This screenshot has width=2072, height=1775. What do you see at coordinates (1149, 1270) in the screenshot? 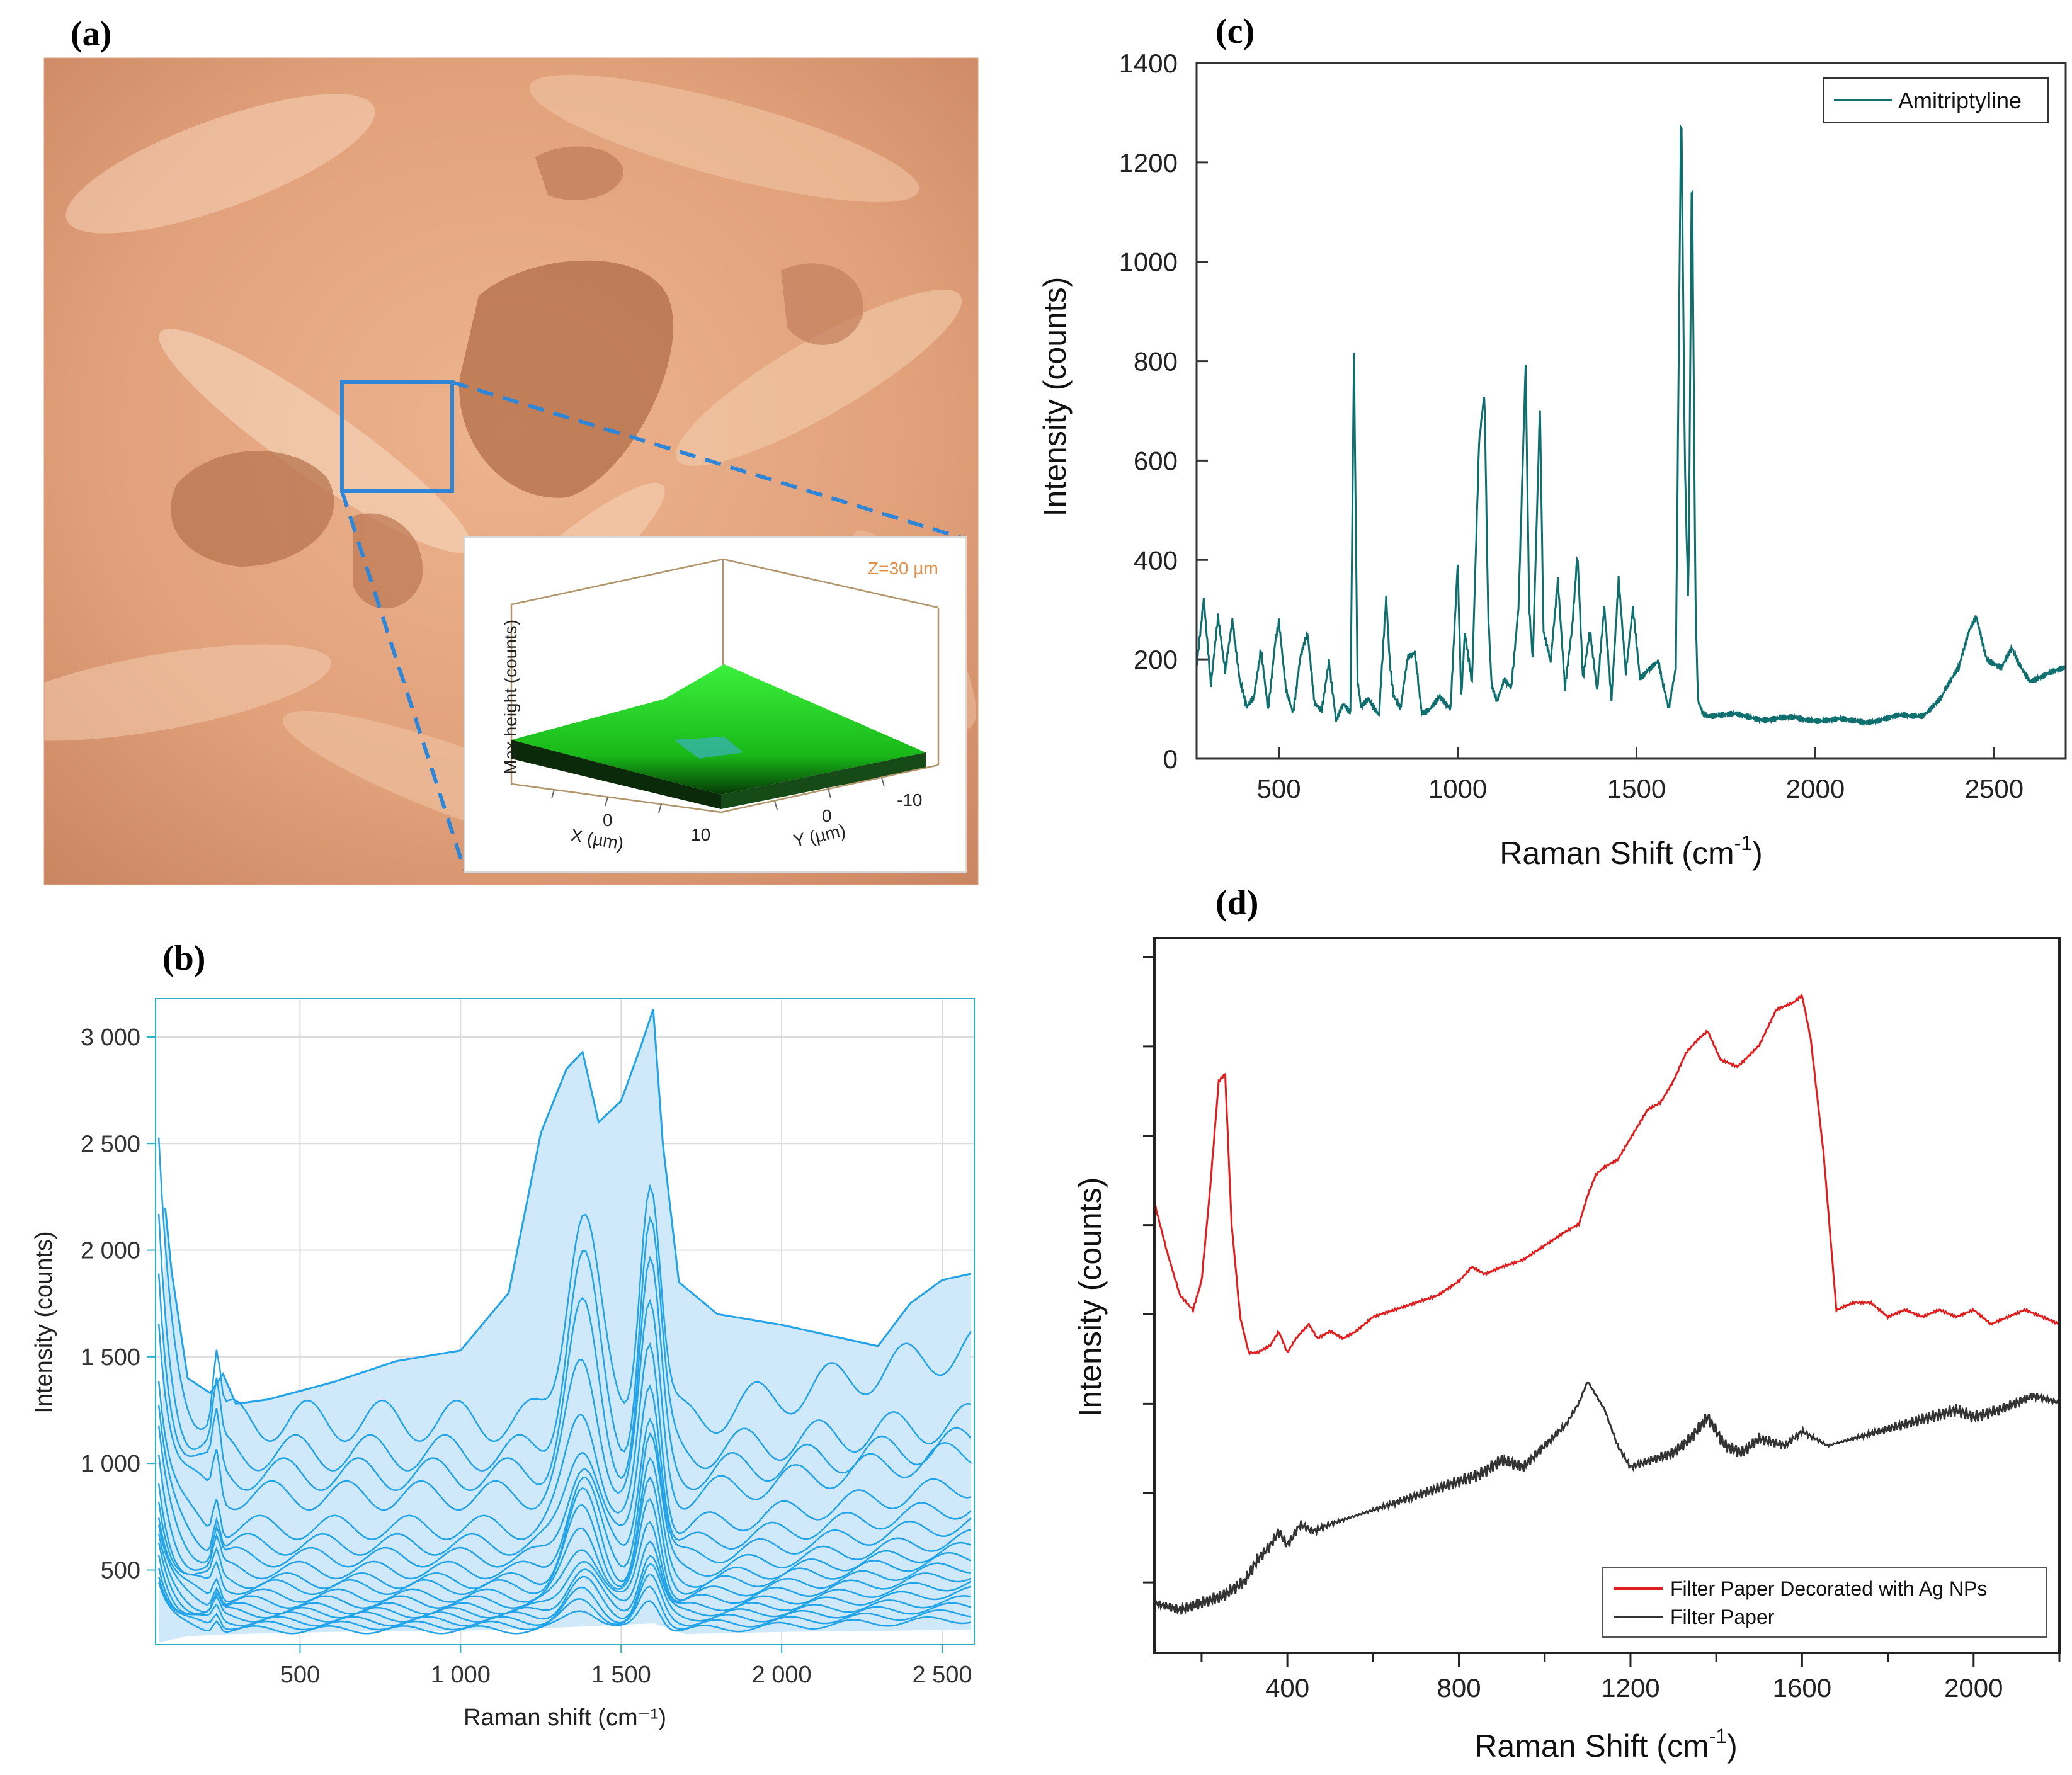
I see `d-y-ticks` at bounding box center [1149, 1270].